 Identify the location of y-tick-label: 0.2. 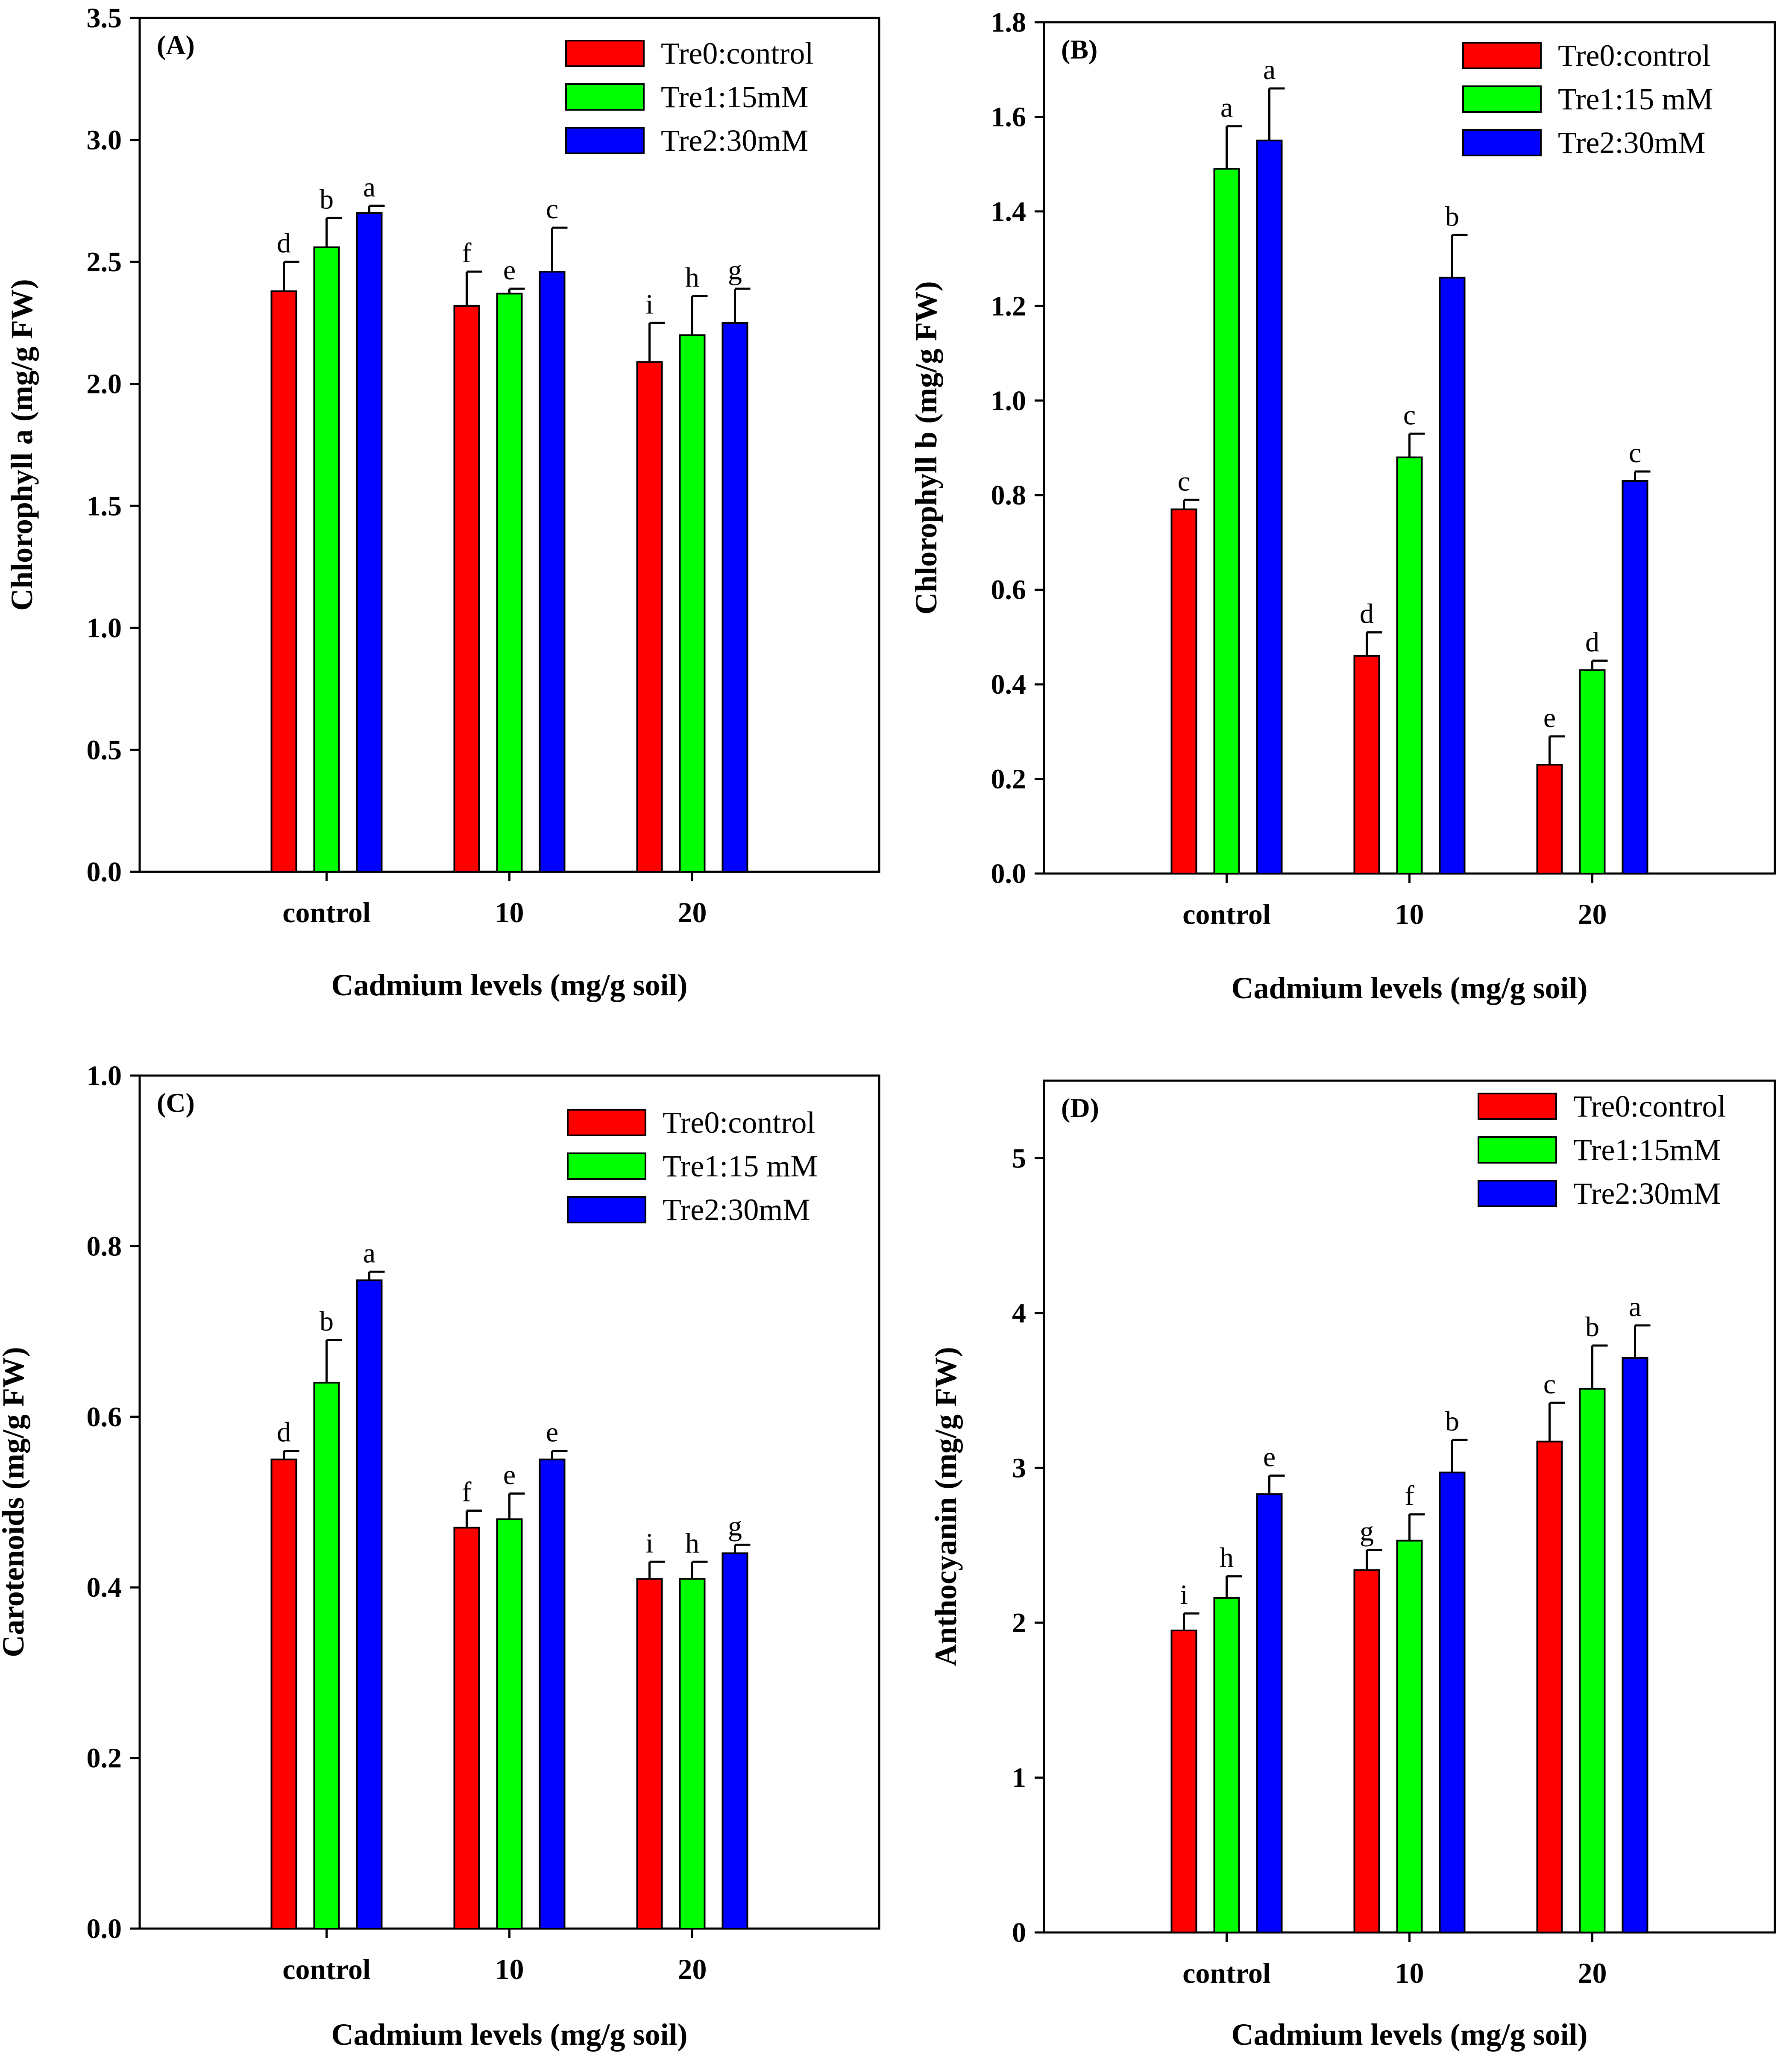
(1009, 780).